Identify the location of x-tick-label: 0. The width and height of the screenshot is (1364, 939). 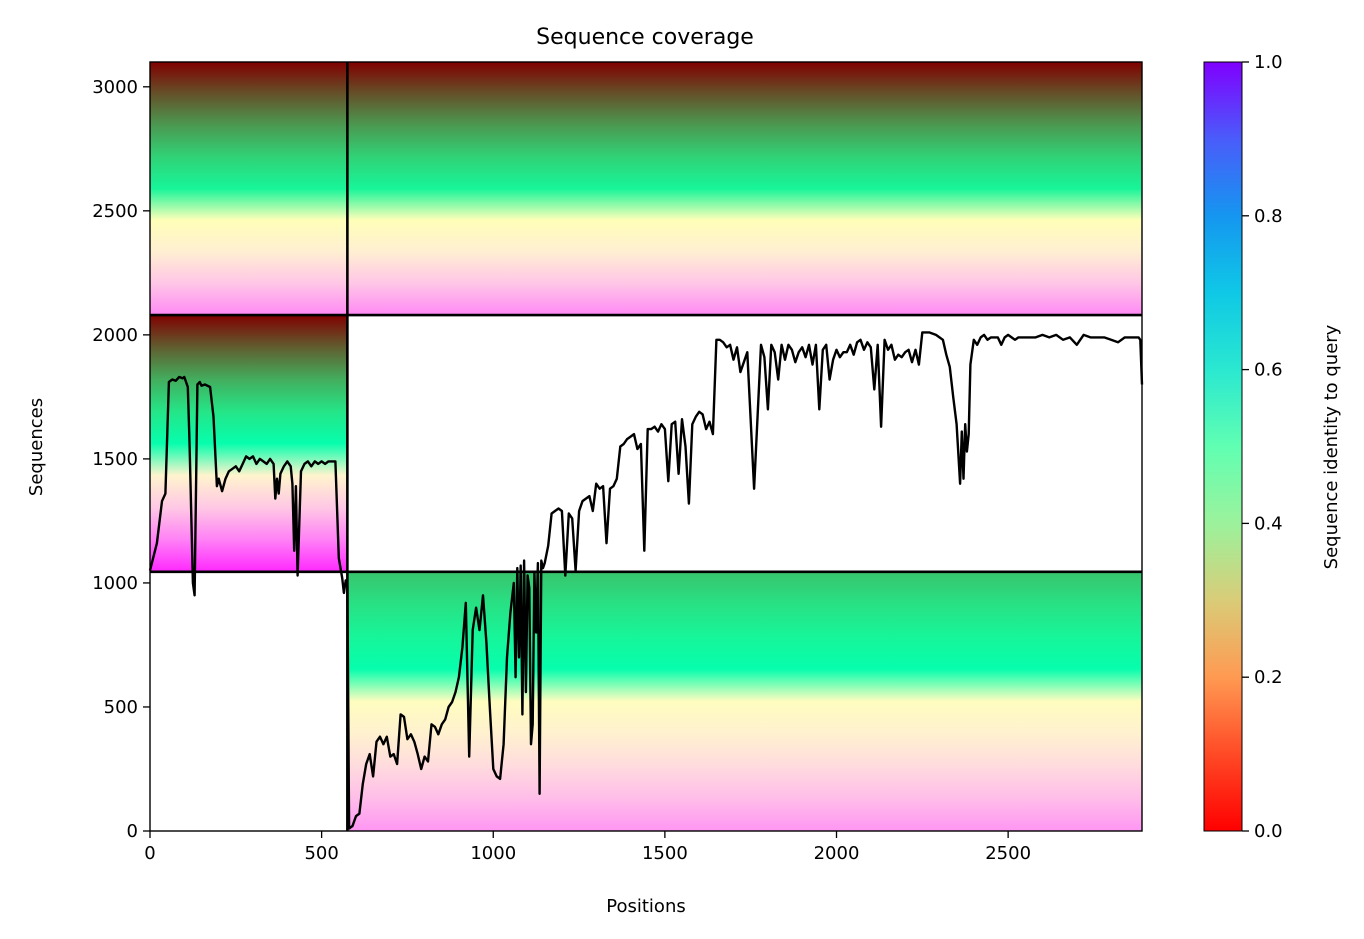
(149, 853).